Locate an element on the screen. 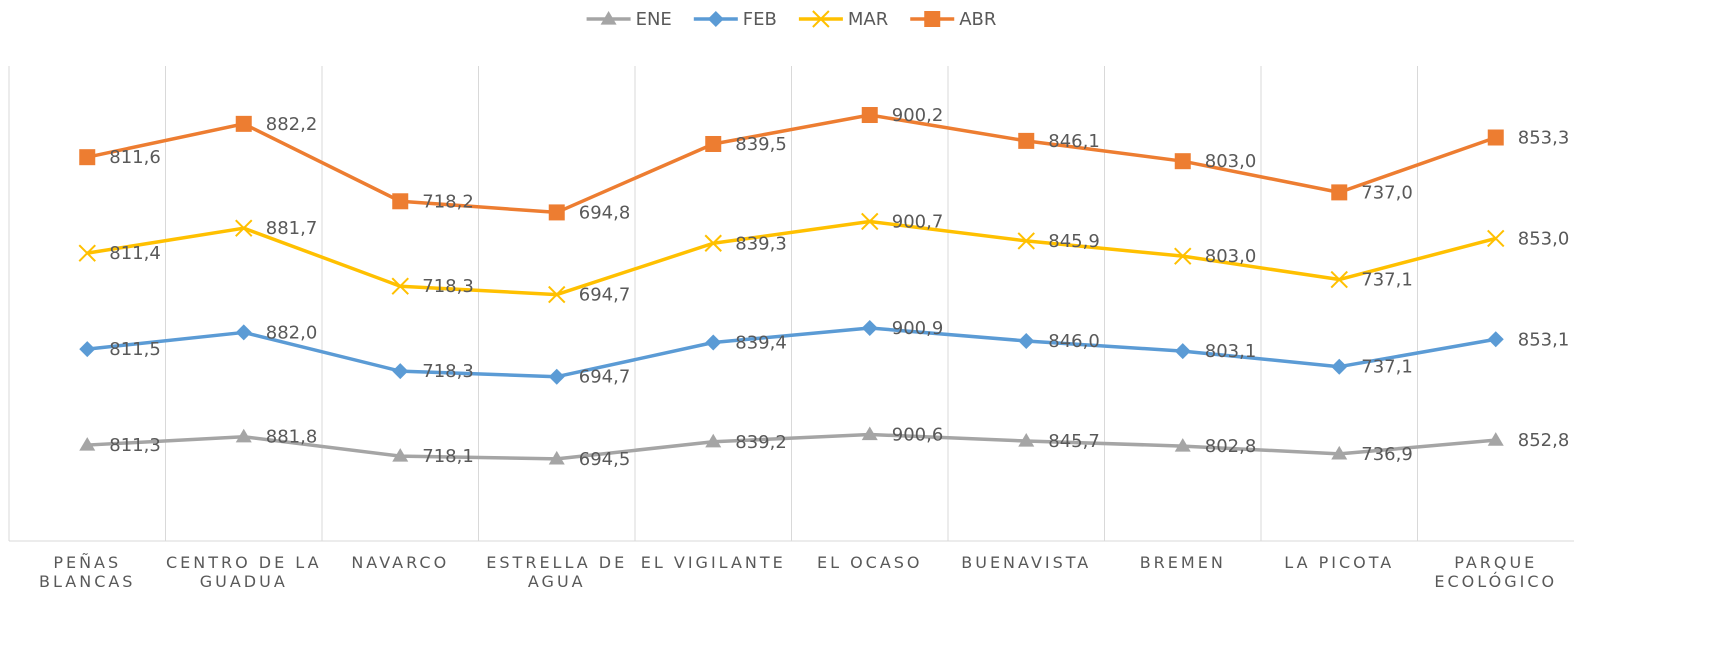 The width and height of the screenshot is (1733, 653). legend-label: MAR is located at coordinates (868, 19).